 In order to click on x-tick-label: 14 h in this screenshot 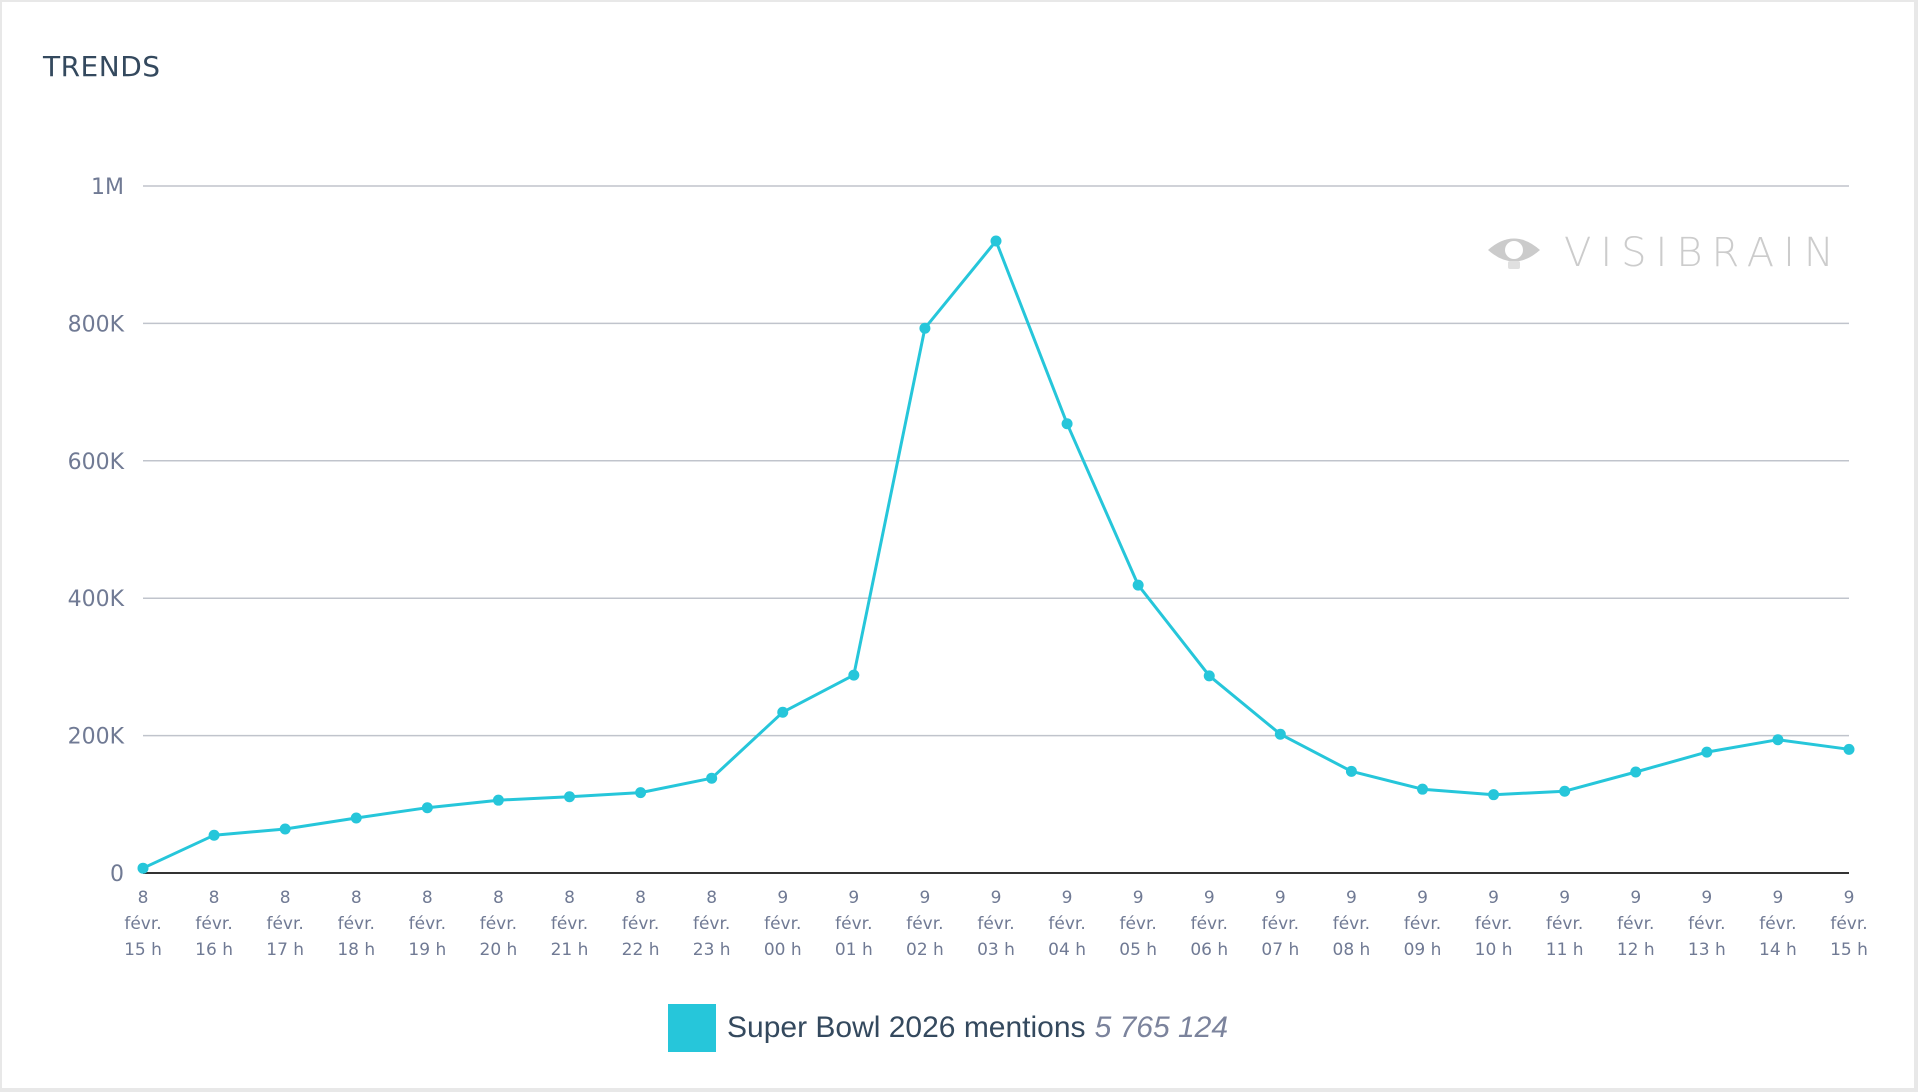, I will do `click(1778, 950)`.